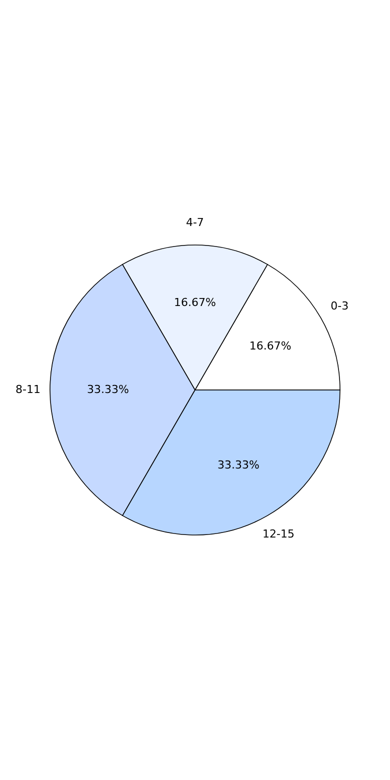  Describe the element at coordinates (195, 222) in the screenshot. I see `slice-label: 4-7` at that location.